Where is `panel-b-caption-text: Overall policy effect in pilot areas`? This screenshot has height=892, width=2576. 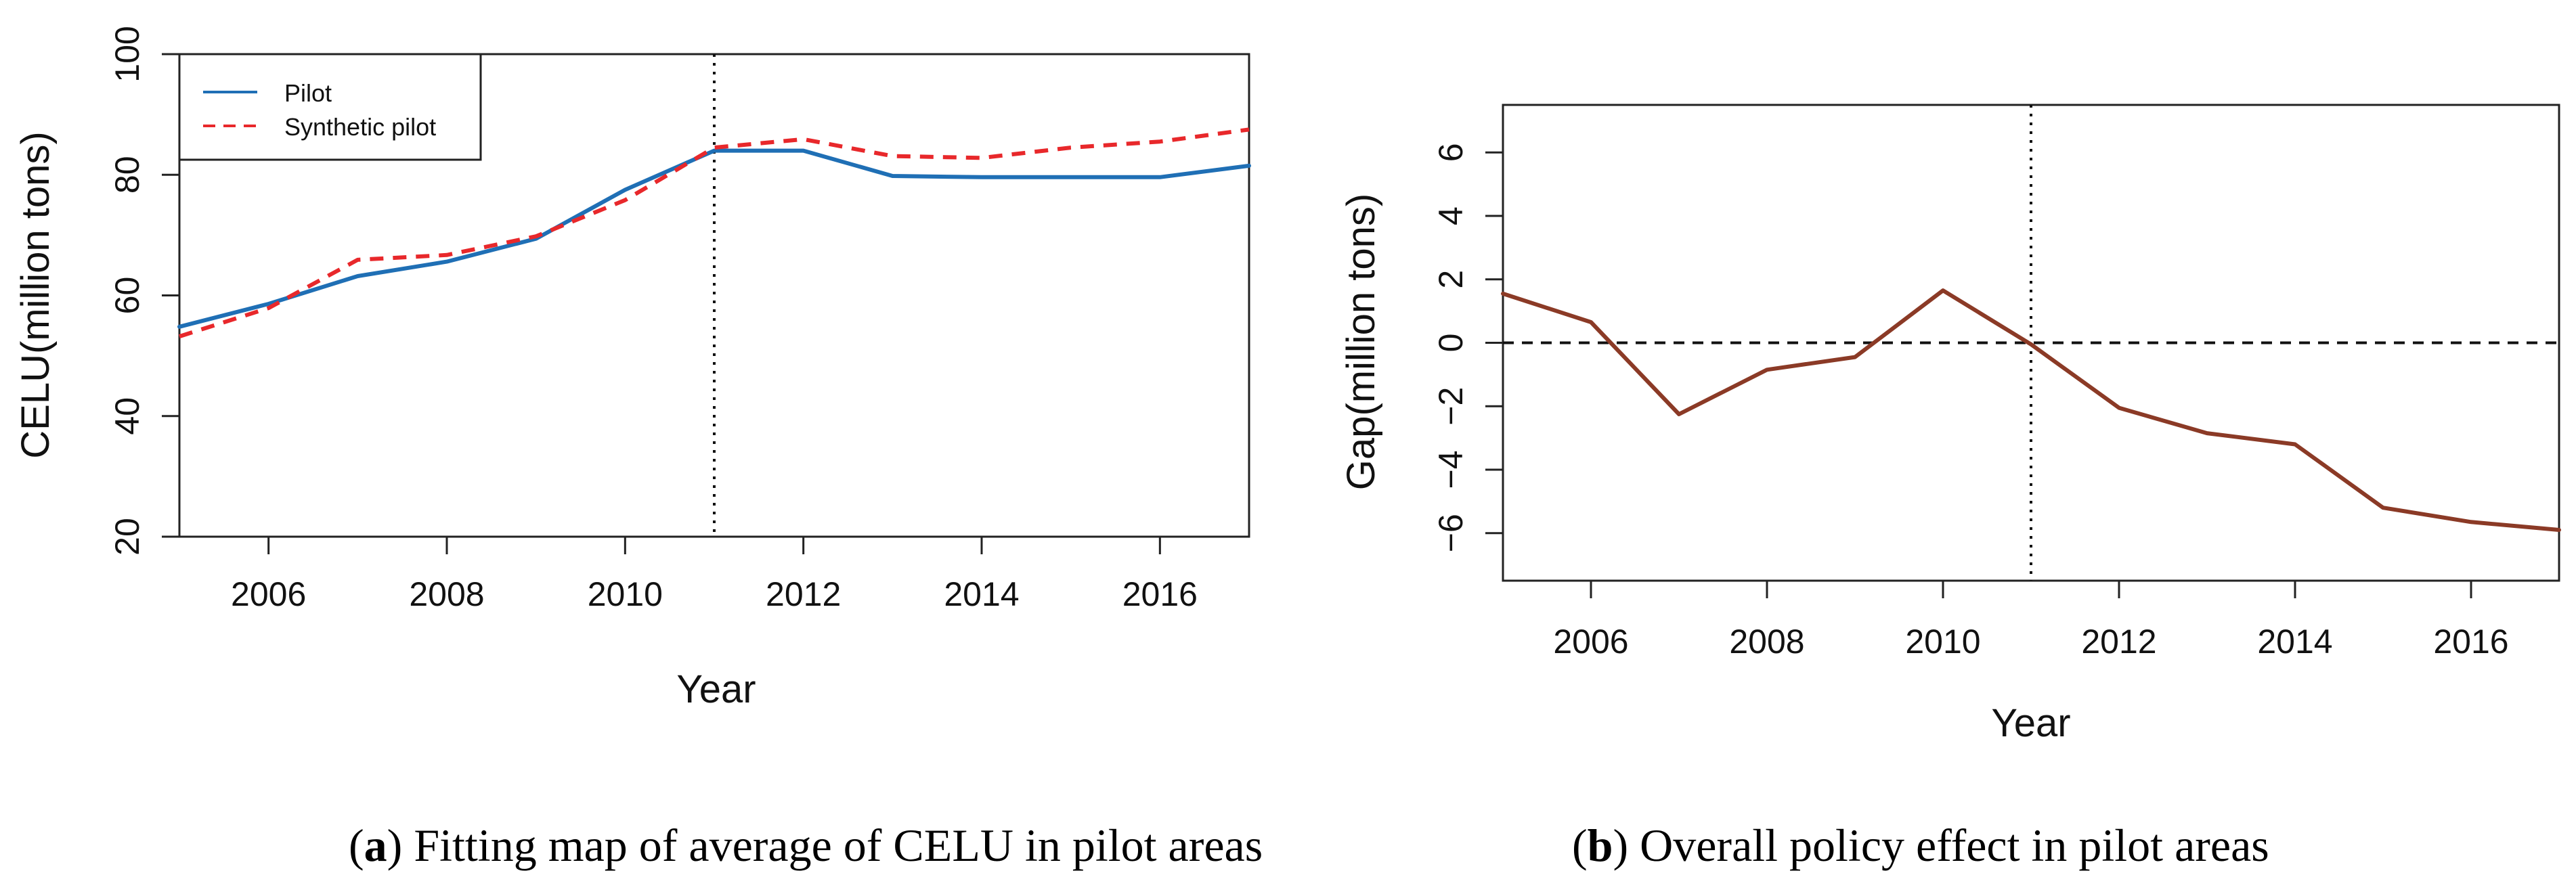
panel-b-caption-text: Overall policy effect in pilot areas is located at coordinates (1954, 845).